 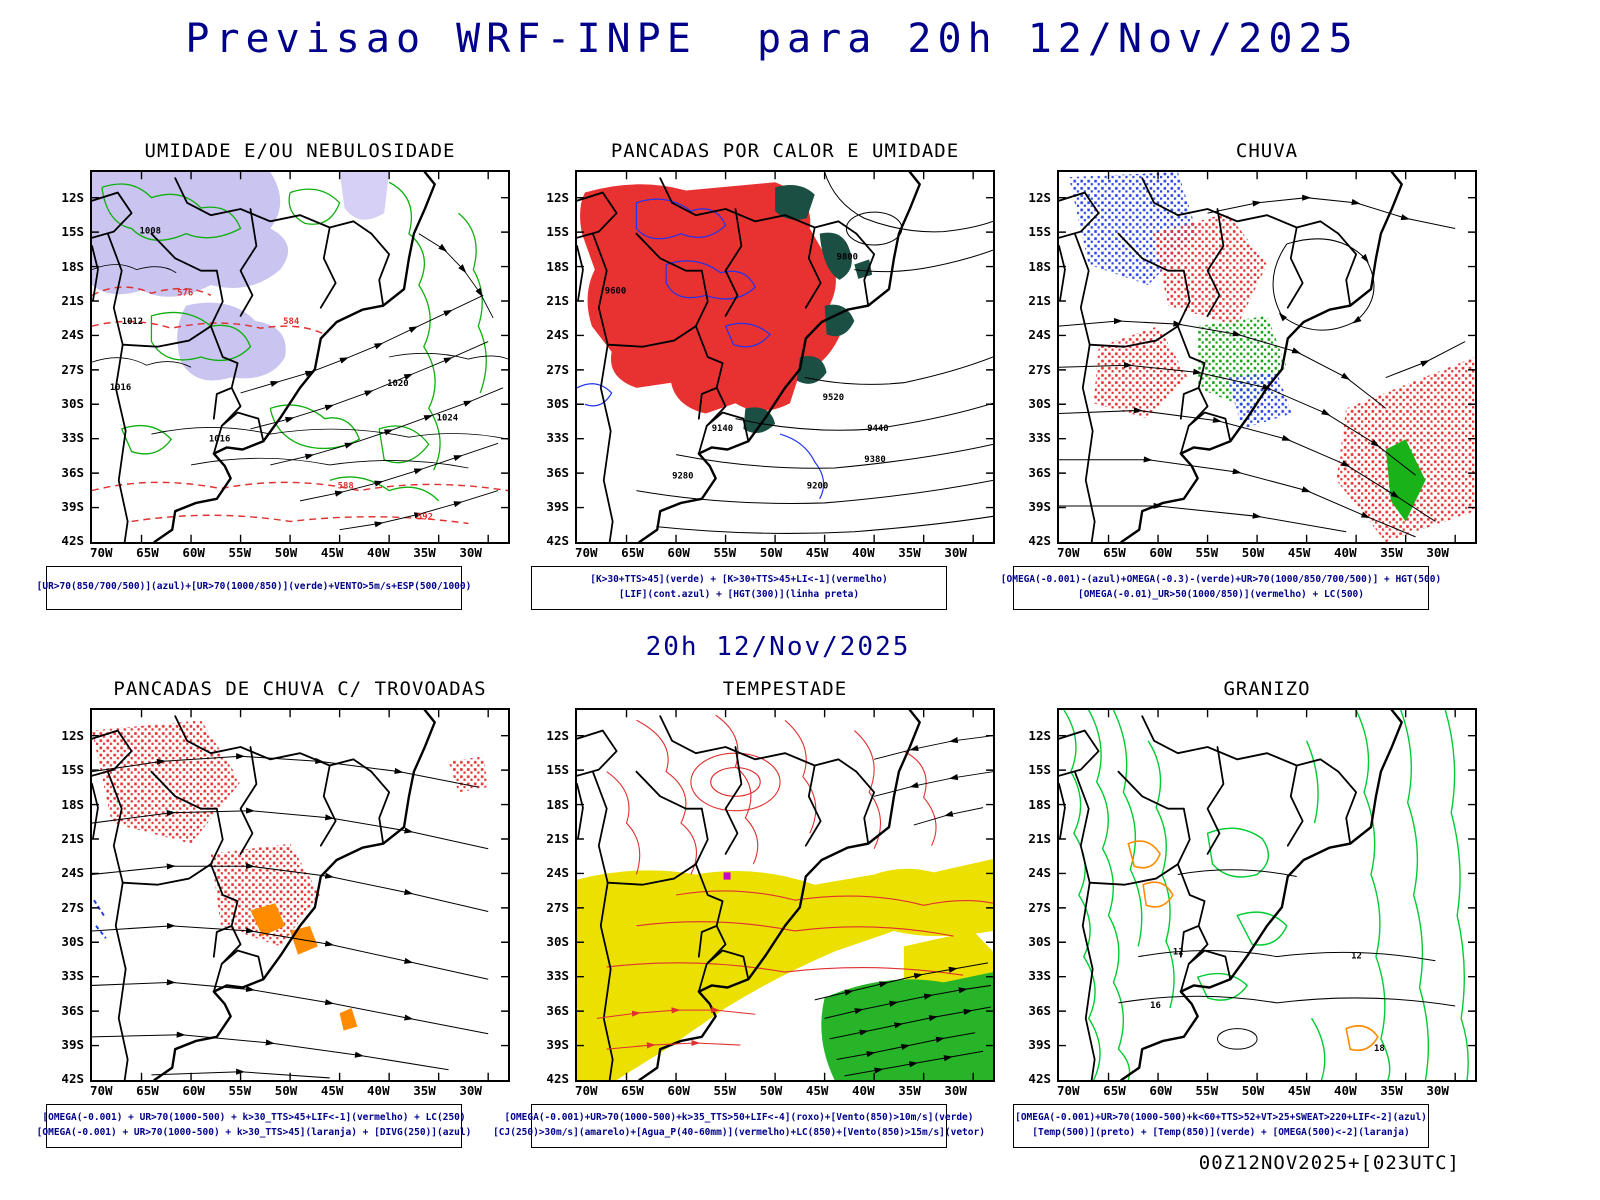 What do you see at coordinates (710, 298) in the screenshot?
I see `instability-area-red` at bounding box center [710, 298].